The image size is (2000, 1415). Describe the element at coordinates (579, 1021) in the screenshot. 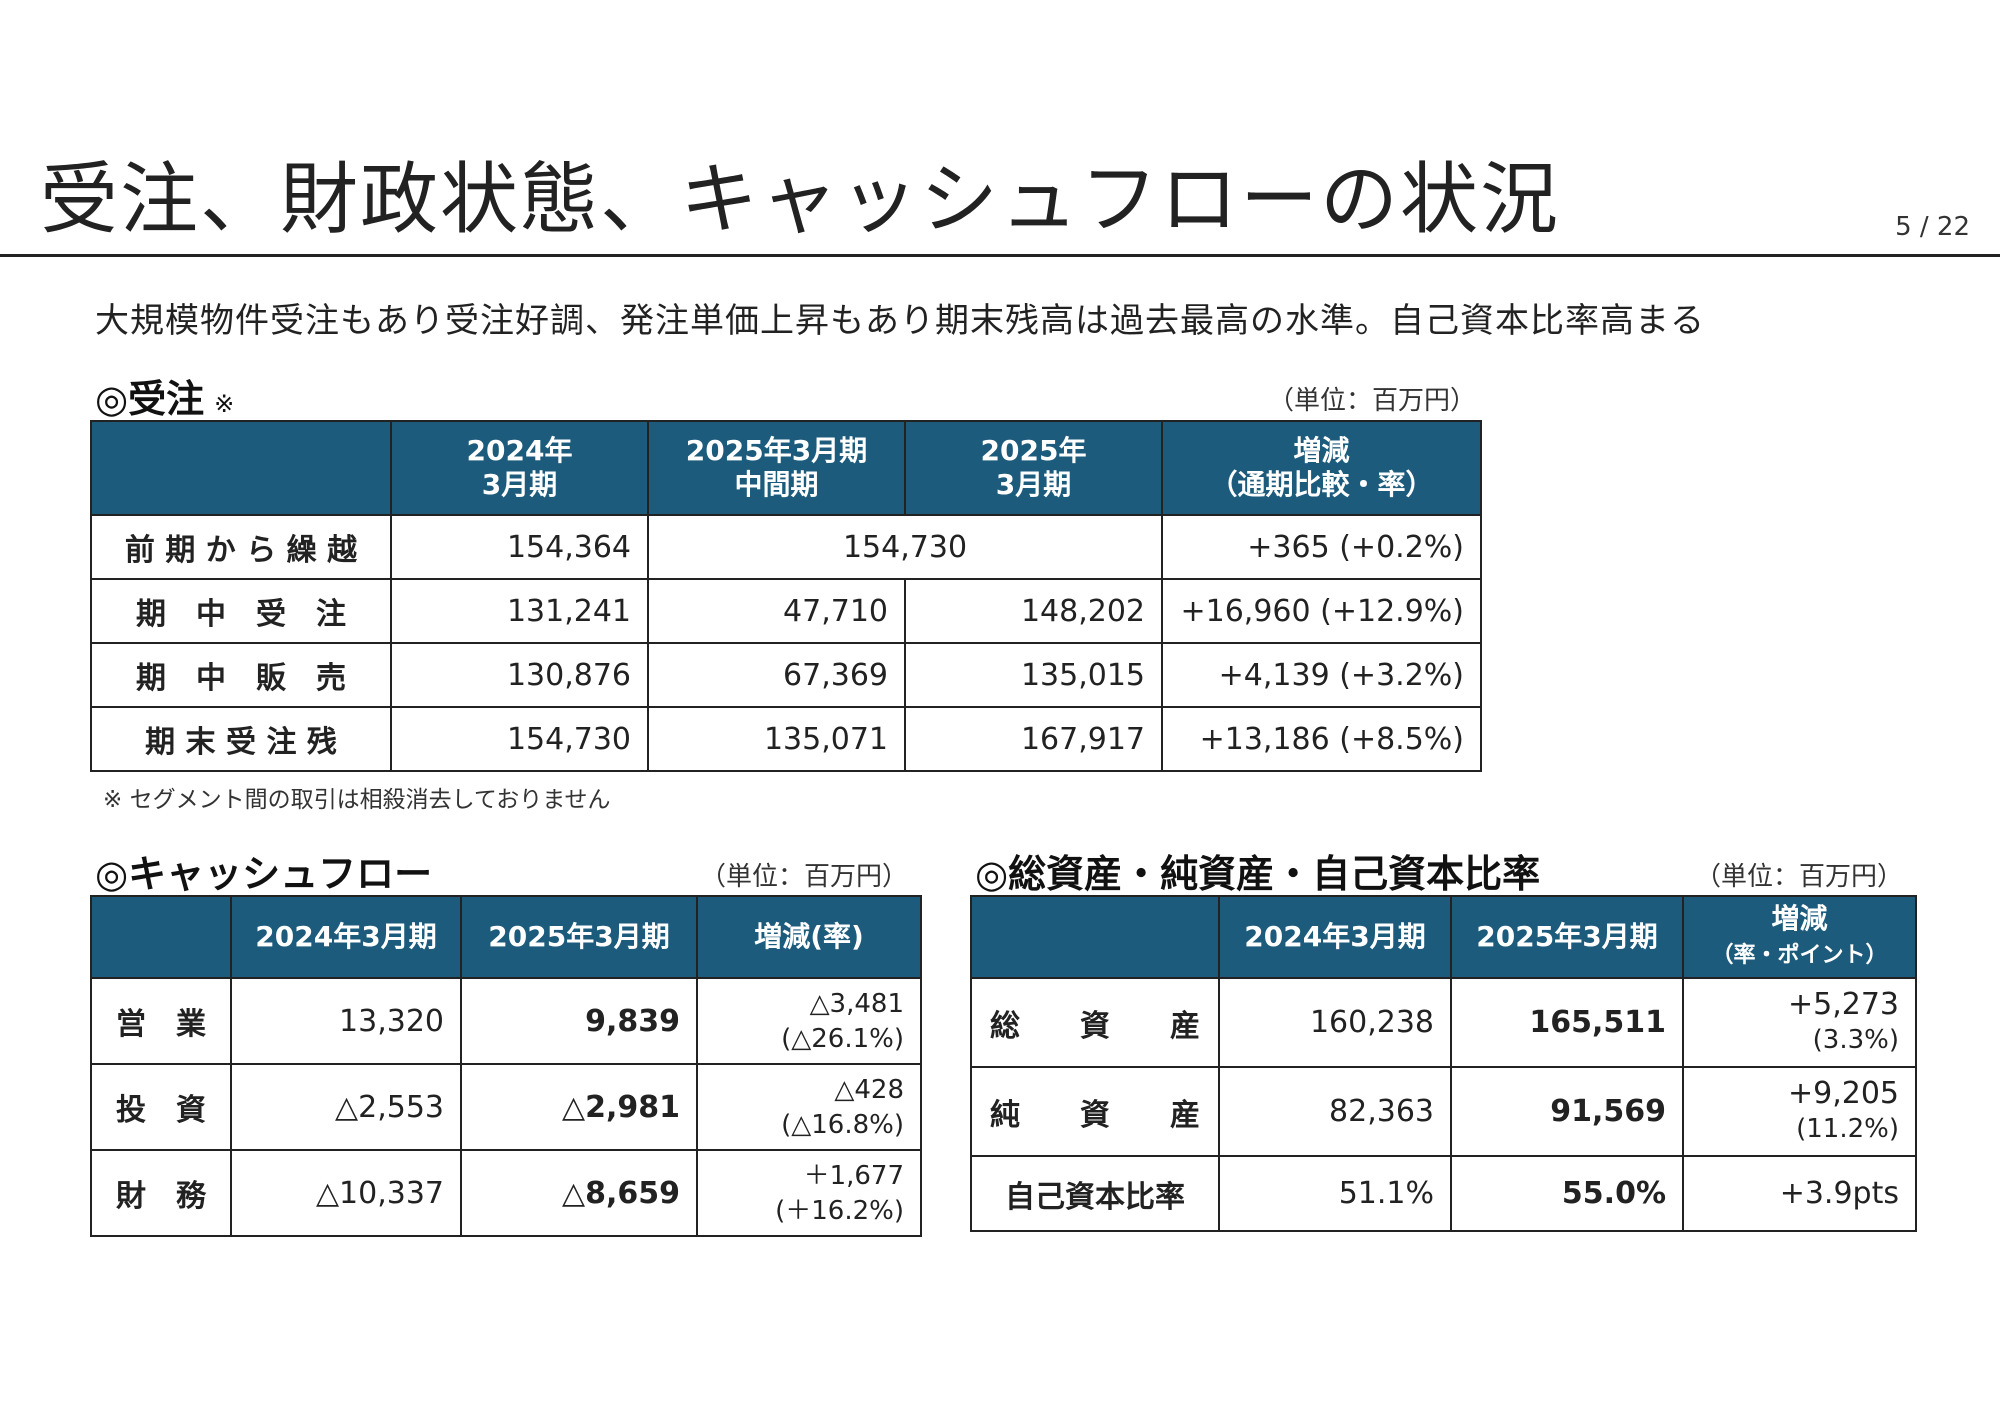

I see `value-2025: 9,839` at that location.